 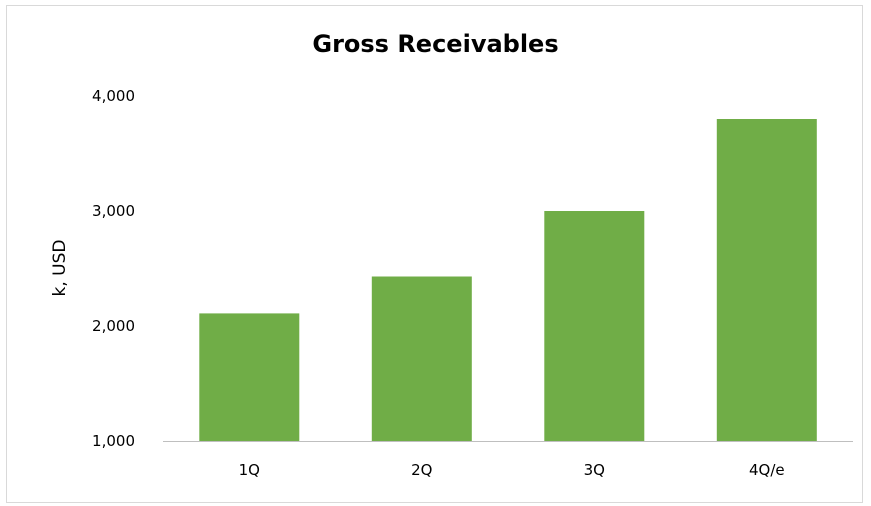 What do you see at coordinates (249, 377) in the screenshot?
I see `bar-1q` at bounding box center [249, 377].